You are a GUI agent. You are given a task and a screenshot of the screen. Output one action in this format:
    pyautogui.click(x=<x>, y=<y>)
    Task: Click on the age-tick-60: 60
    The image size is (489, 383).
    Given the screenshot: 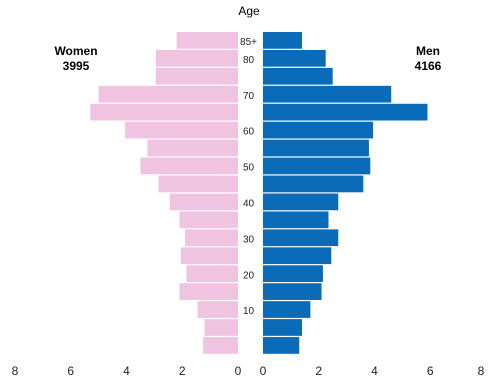 What is the action you would take?
    pyautogui.click(x=249, y=132)
    